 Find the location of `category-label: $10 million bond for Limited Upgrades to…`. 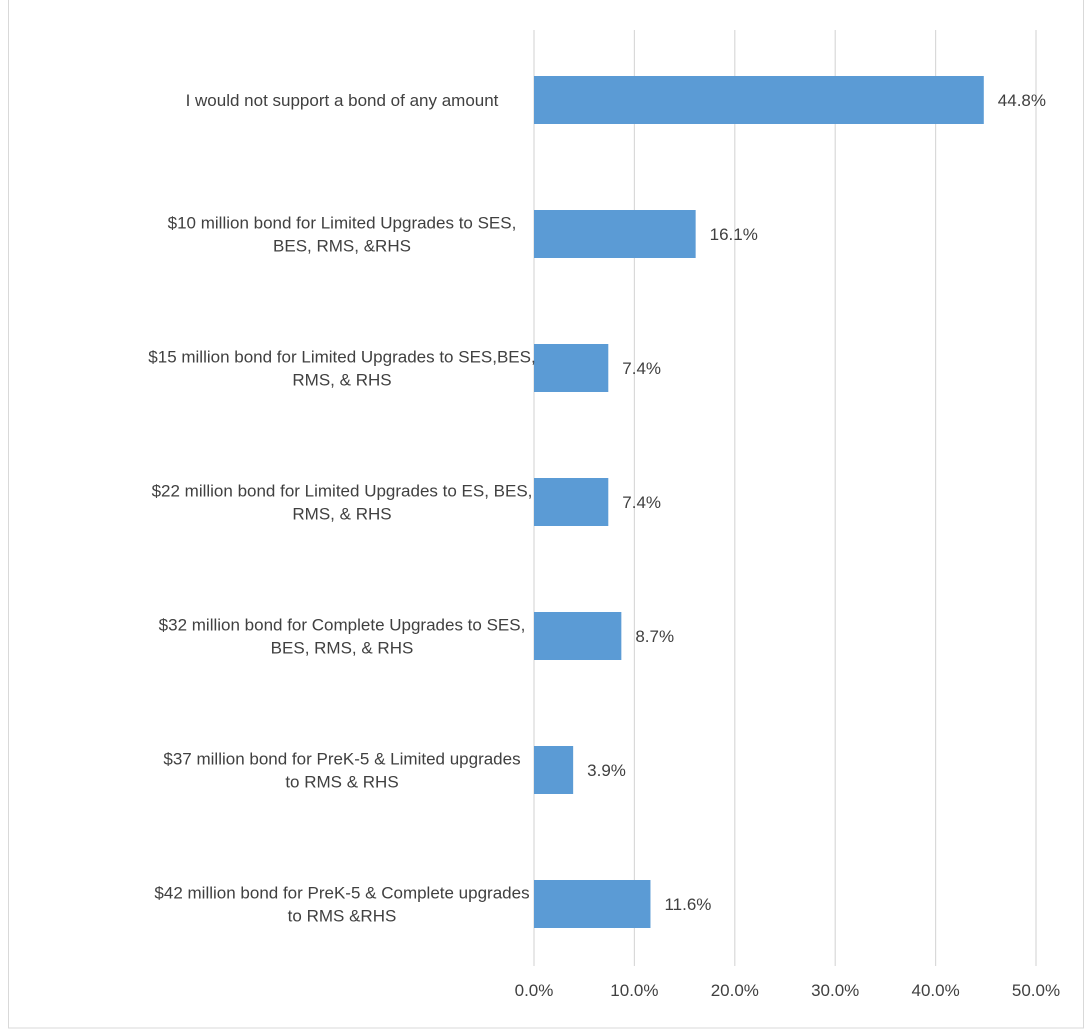

category-label: $10 million bond for Limited Upgrades to… is located at coordinates (342, 223).